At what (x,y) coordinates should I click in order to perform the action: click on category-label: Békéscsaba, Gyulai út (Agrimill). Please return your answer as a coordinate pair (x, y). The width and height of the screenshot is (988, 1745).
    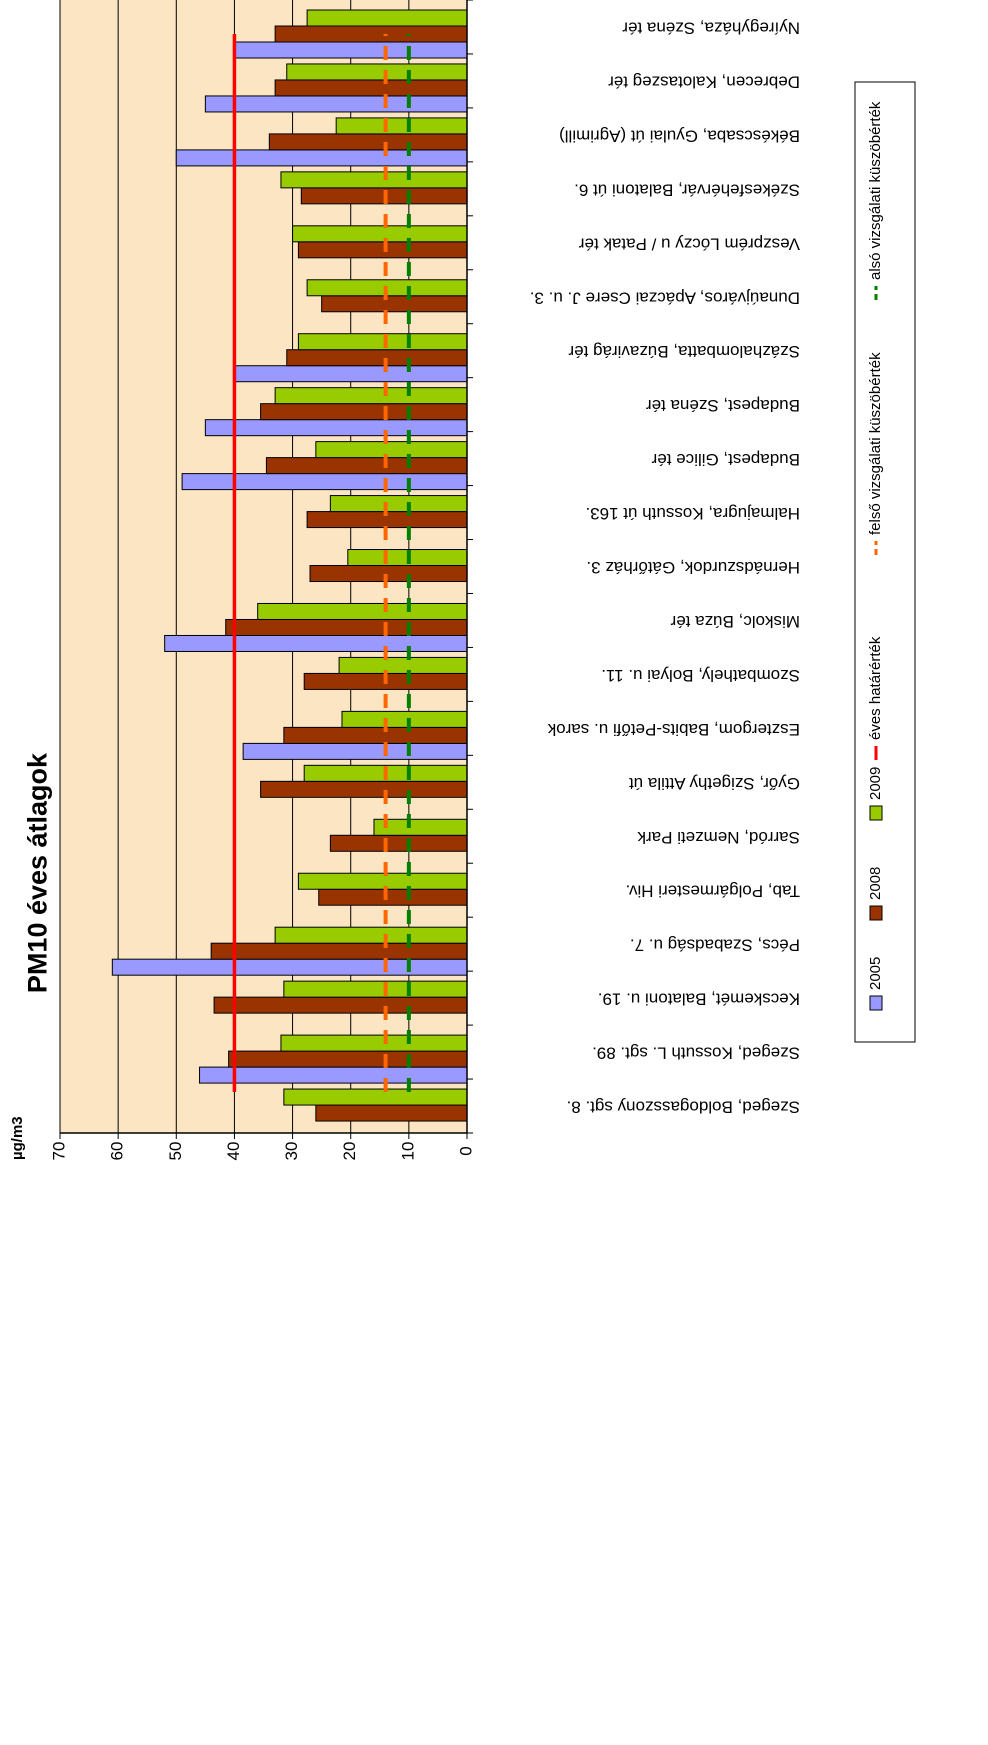
    Looking at the image, I should click on (679, 135).